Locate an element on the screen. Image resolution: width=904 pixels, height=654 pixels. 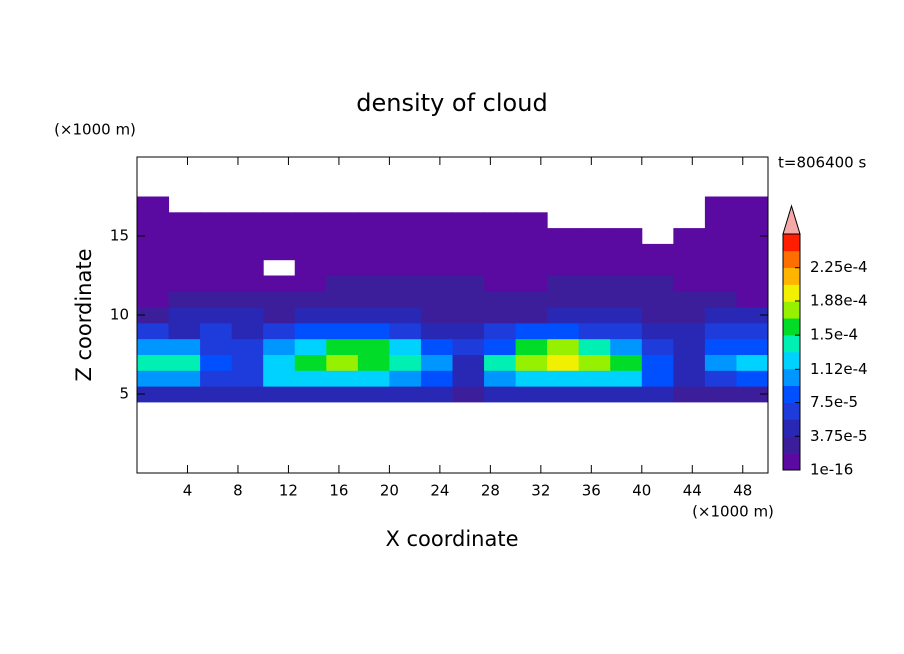
y-tick-label: 5 is located at coordinates (124, 394).